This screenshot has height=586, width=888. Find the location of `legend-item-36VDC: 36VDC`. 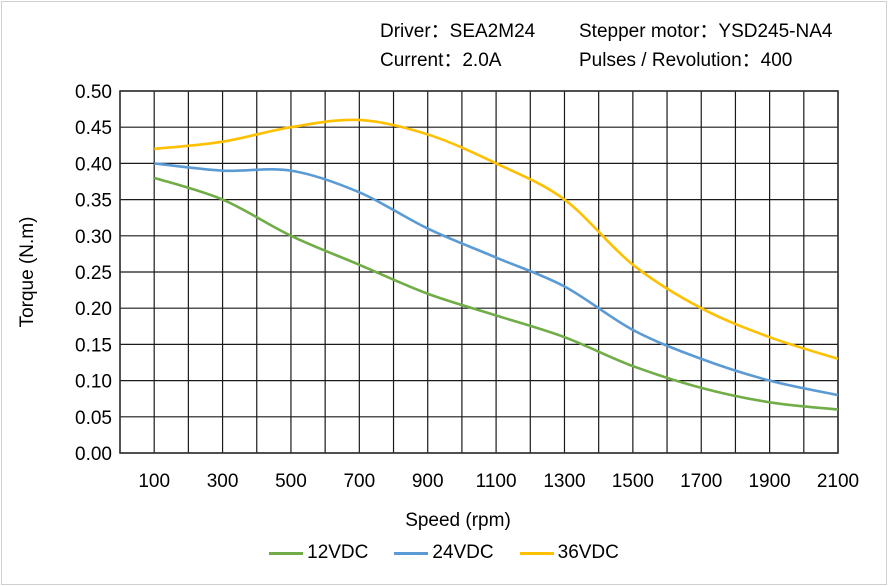

legend-item-36VDC: 36VDC is located at coordinates (569, 553).